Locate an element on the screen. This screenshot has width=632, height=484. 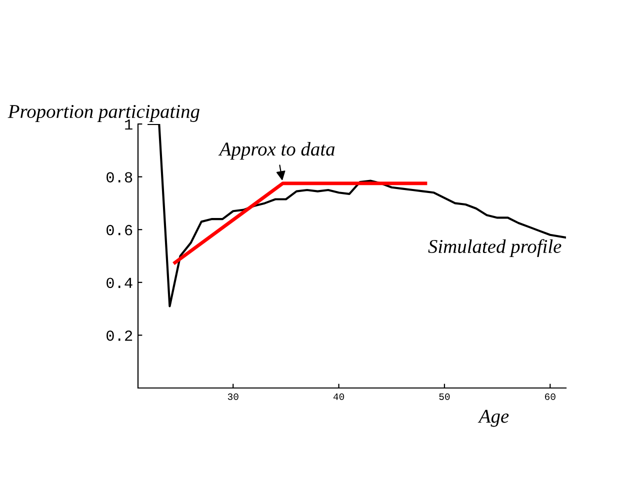
y-tick-label: 1 is located at coordinates (128, 124).